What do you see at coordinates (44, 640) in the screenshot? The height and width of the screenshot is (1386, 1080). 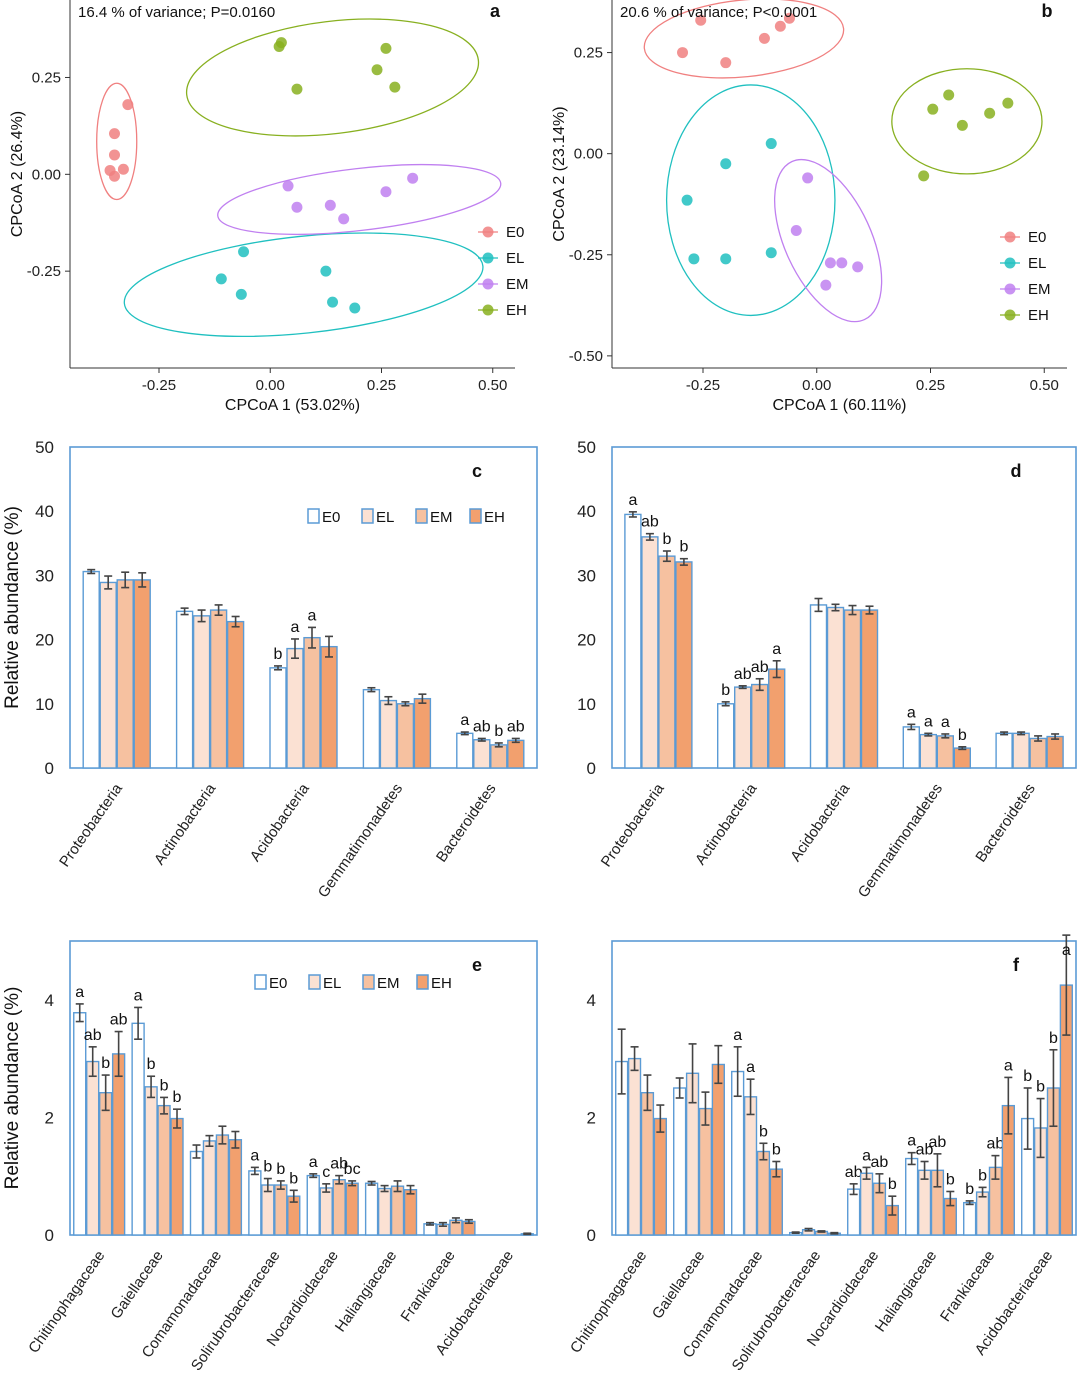 I see `y-tick-label: 20` at bounding box center [44, 640].